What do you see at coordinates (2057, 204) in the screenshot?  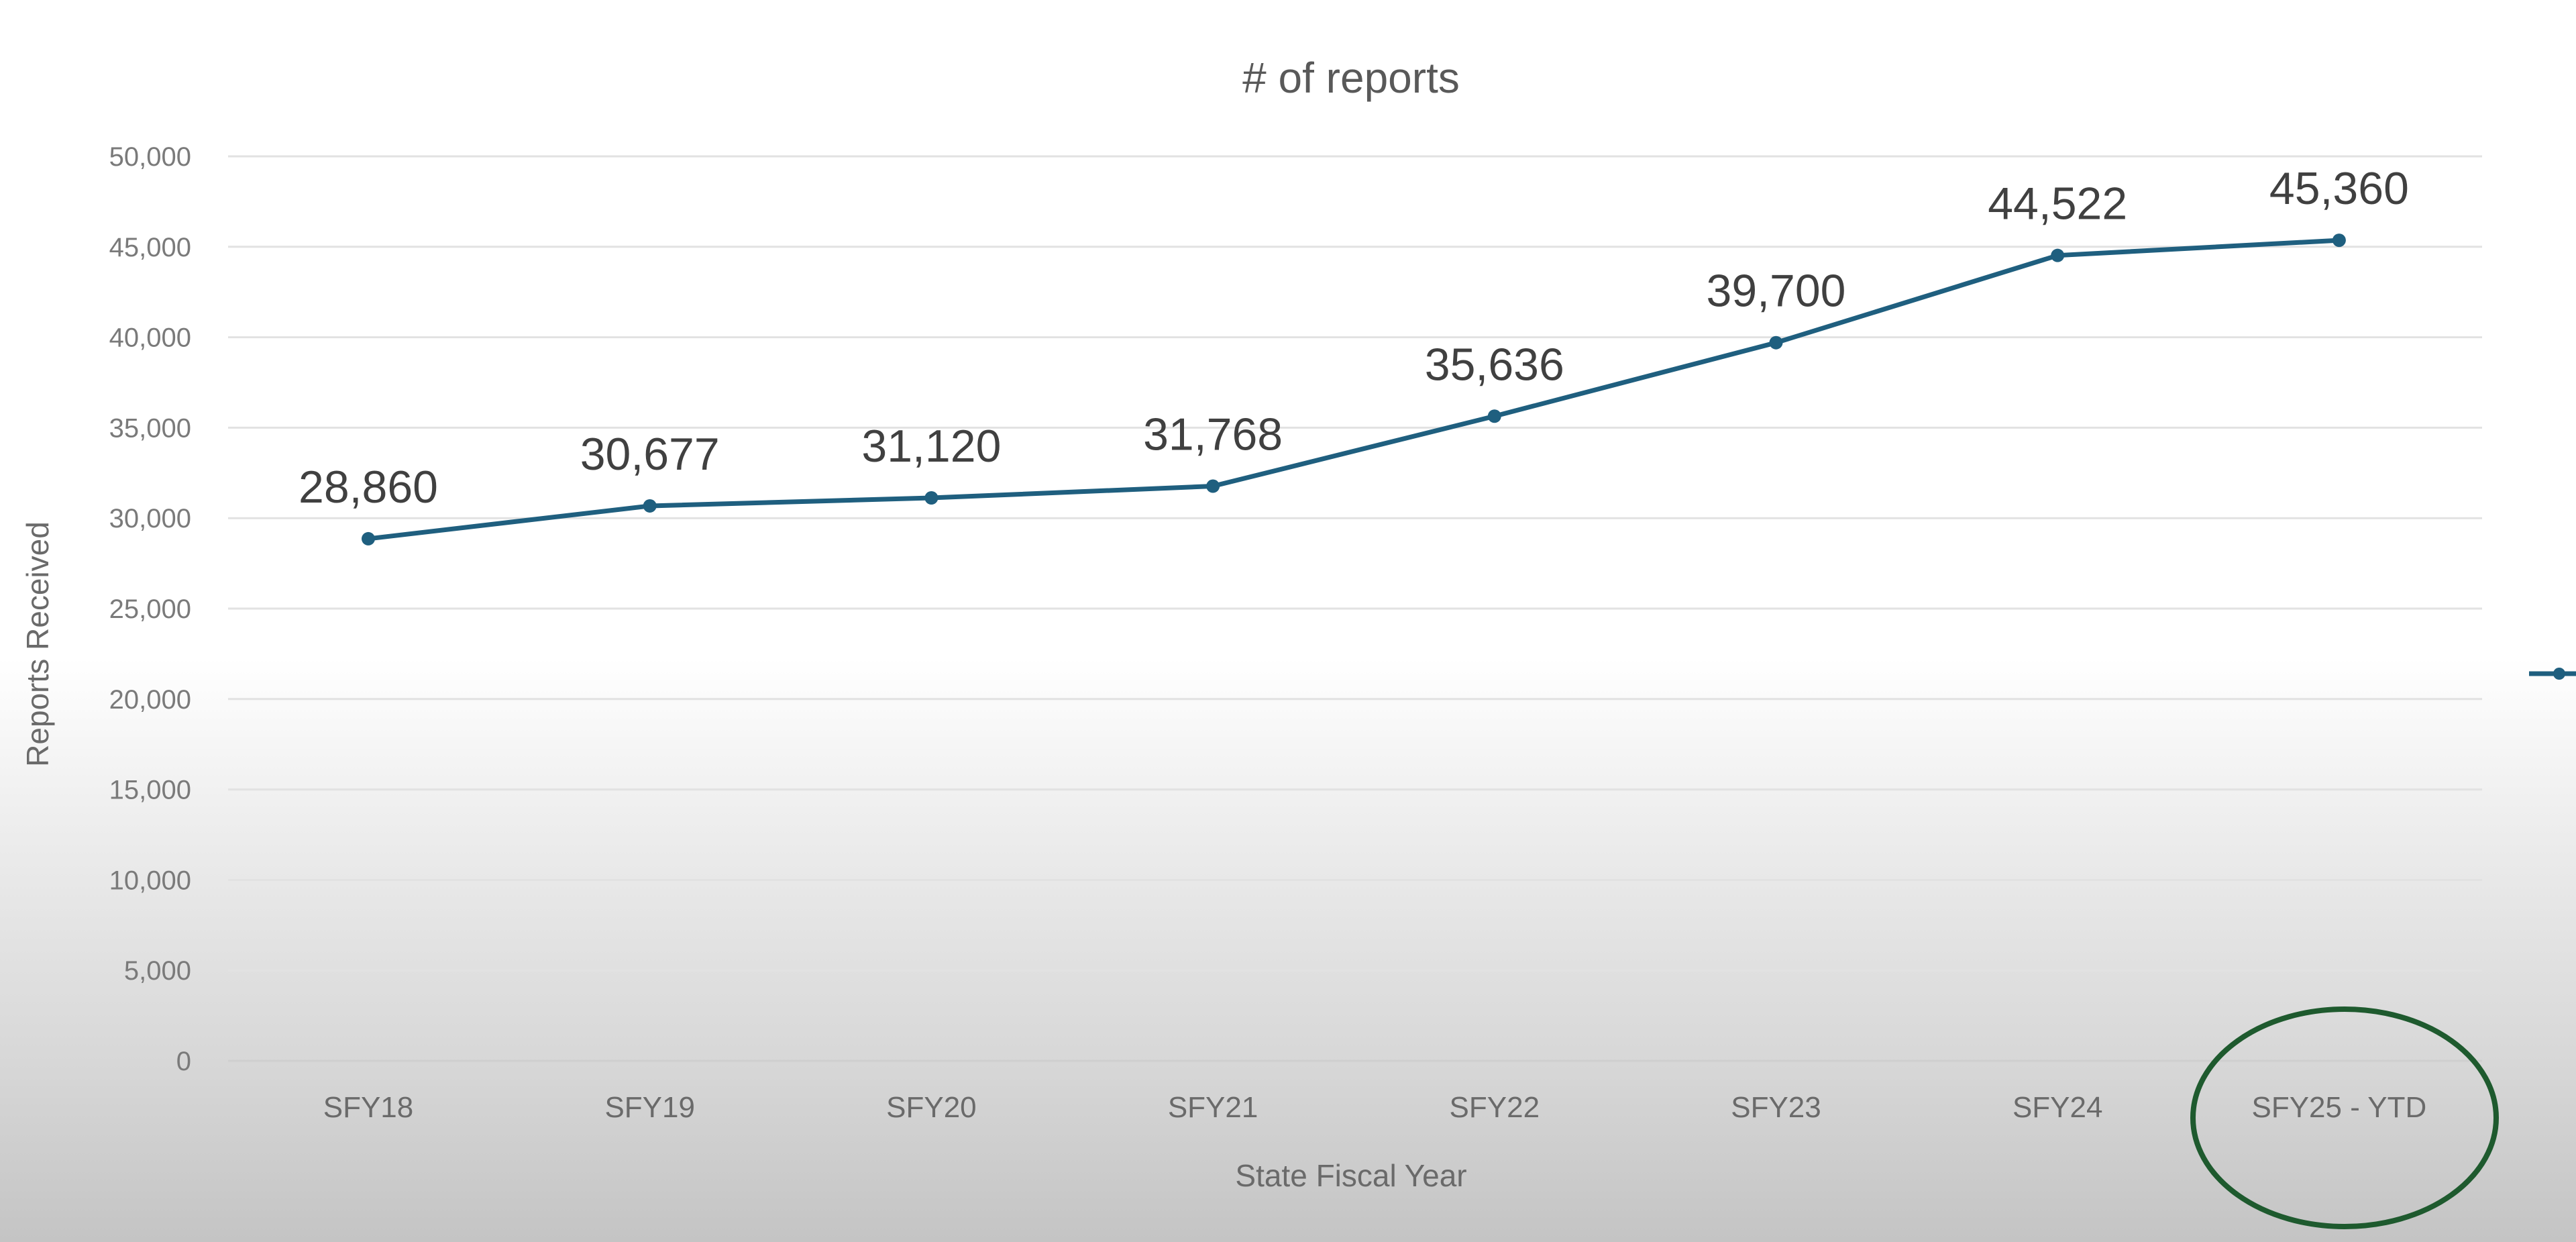 I see `data-label: 44,522` at bounding box center [2057, 204].